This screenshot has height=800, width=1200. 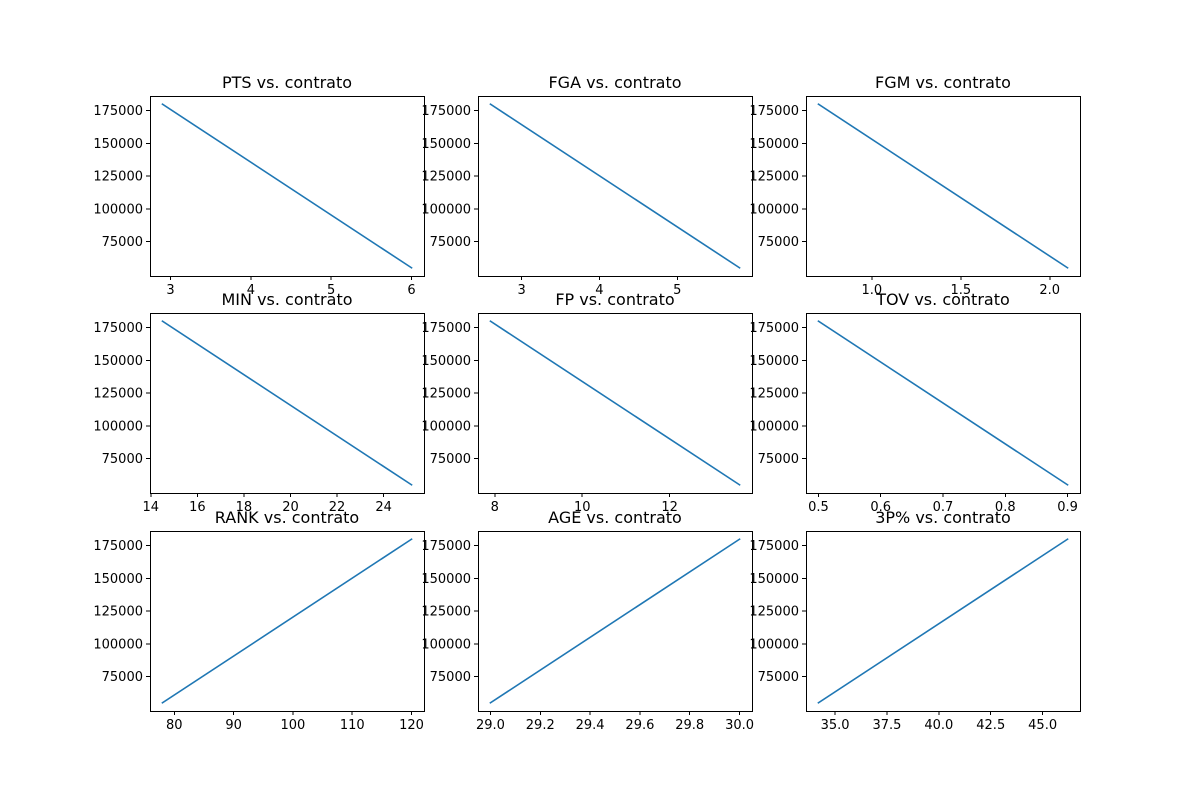 What do you see at coordinates (490, 725) in the screenshot?
I see `x-tick-label: 29.0` at bounding box center [490, 725].